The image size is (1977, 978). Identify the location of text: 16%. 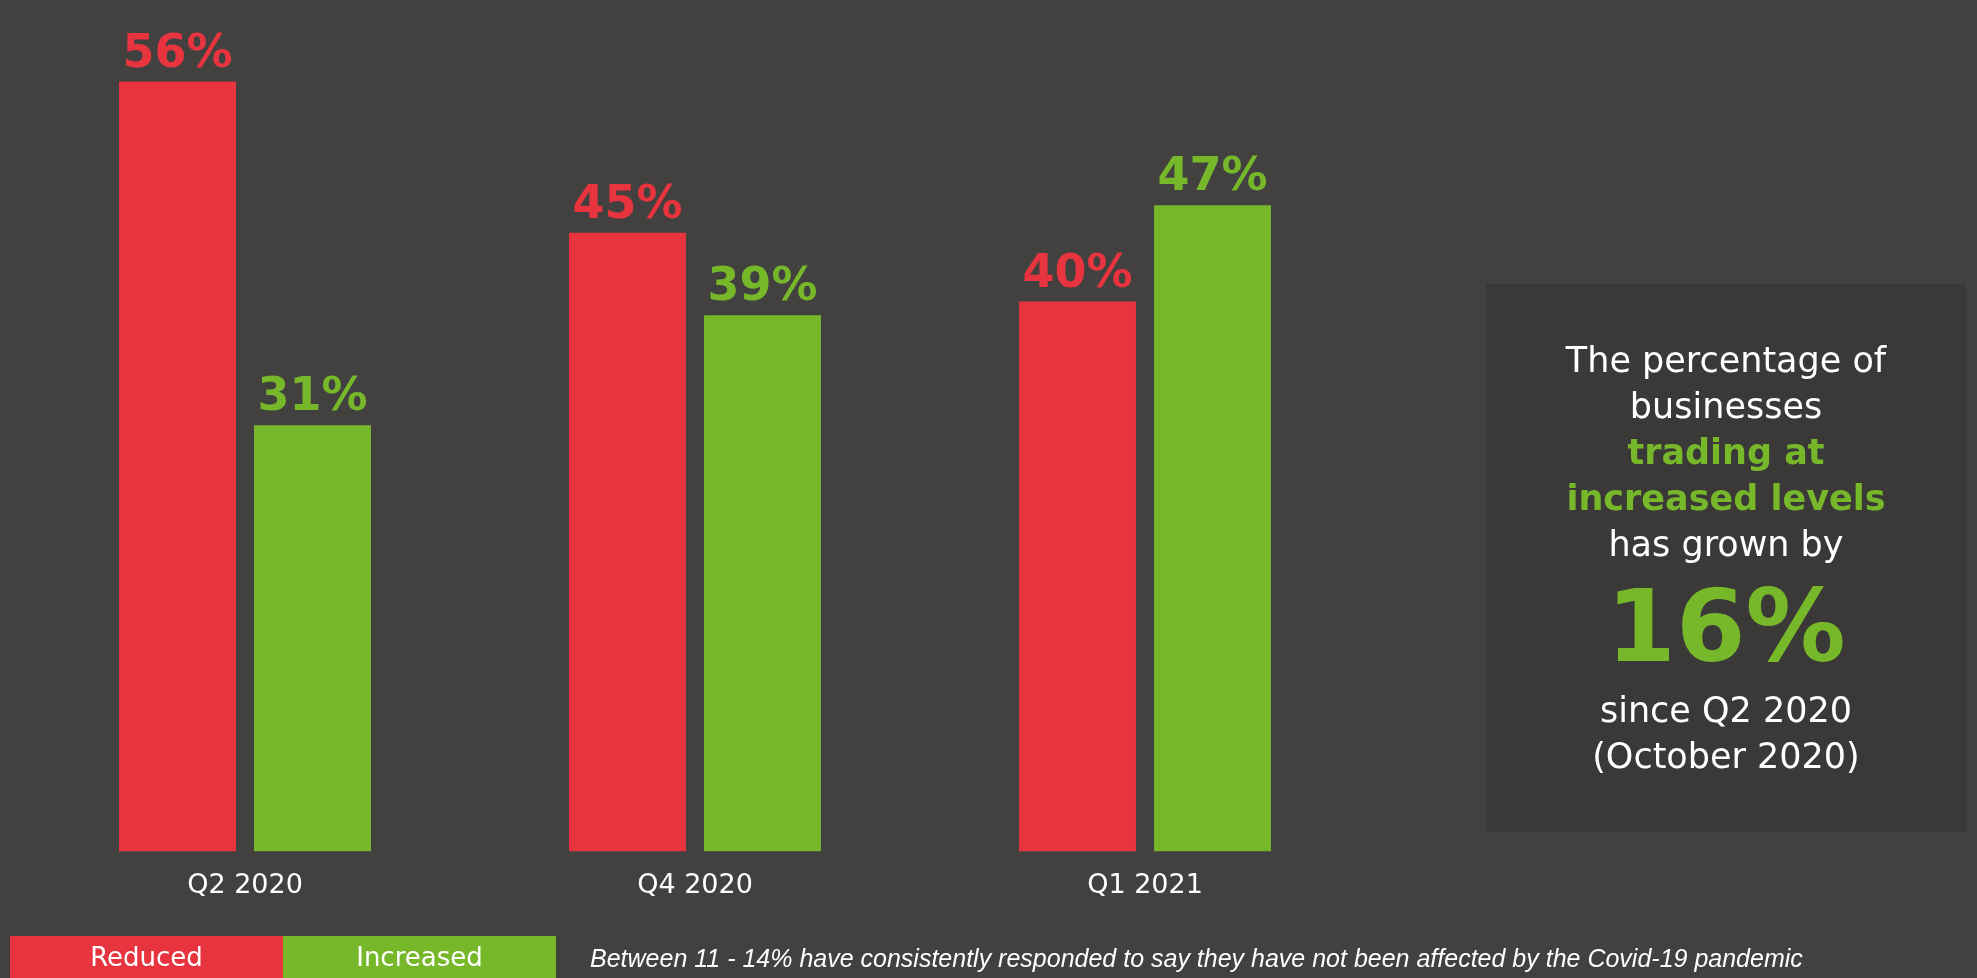
(1726, 627).